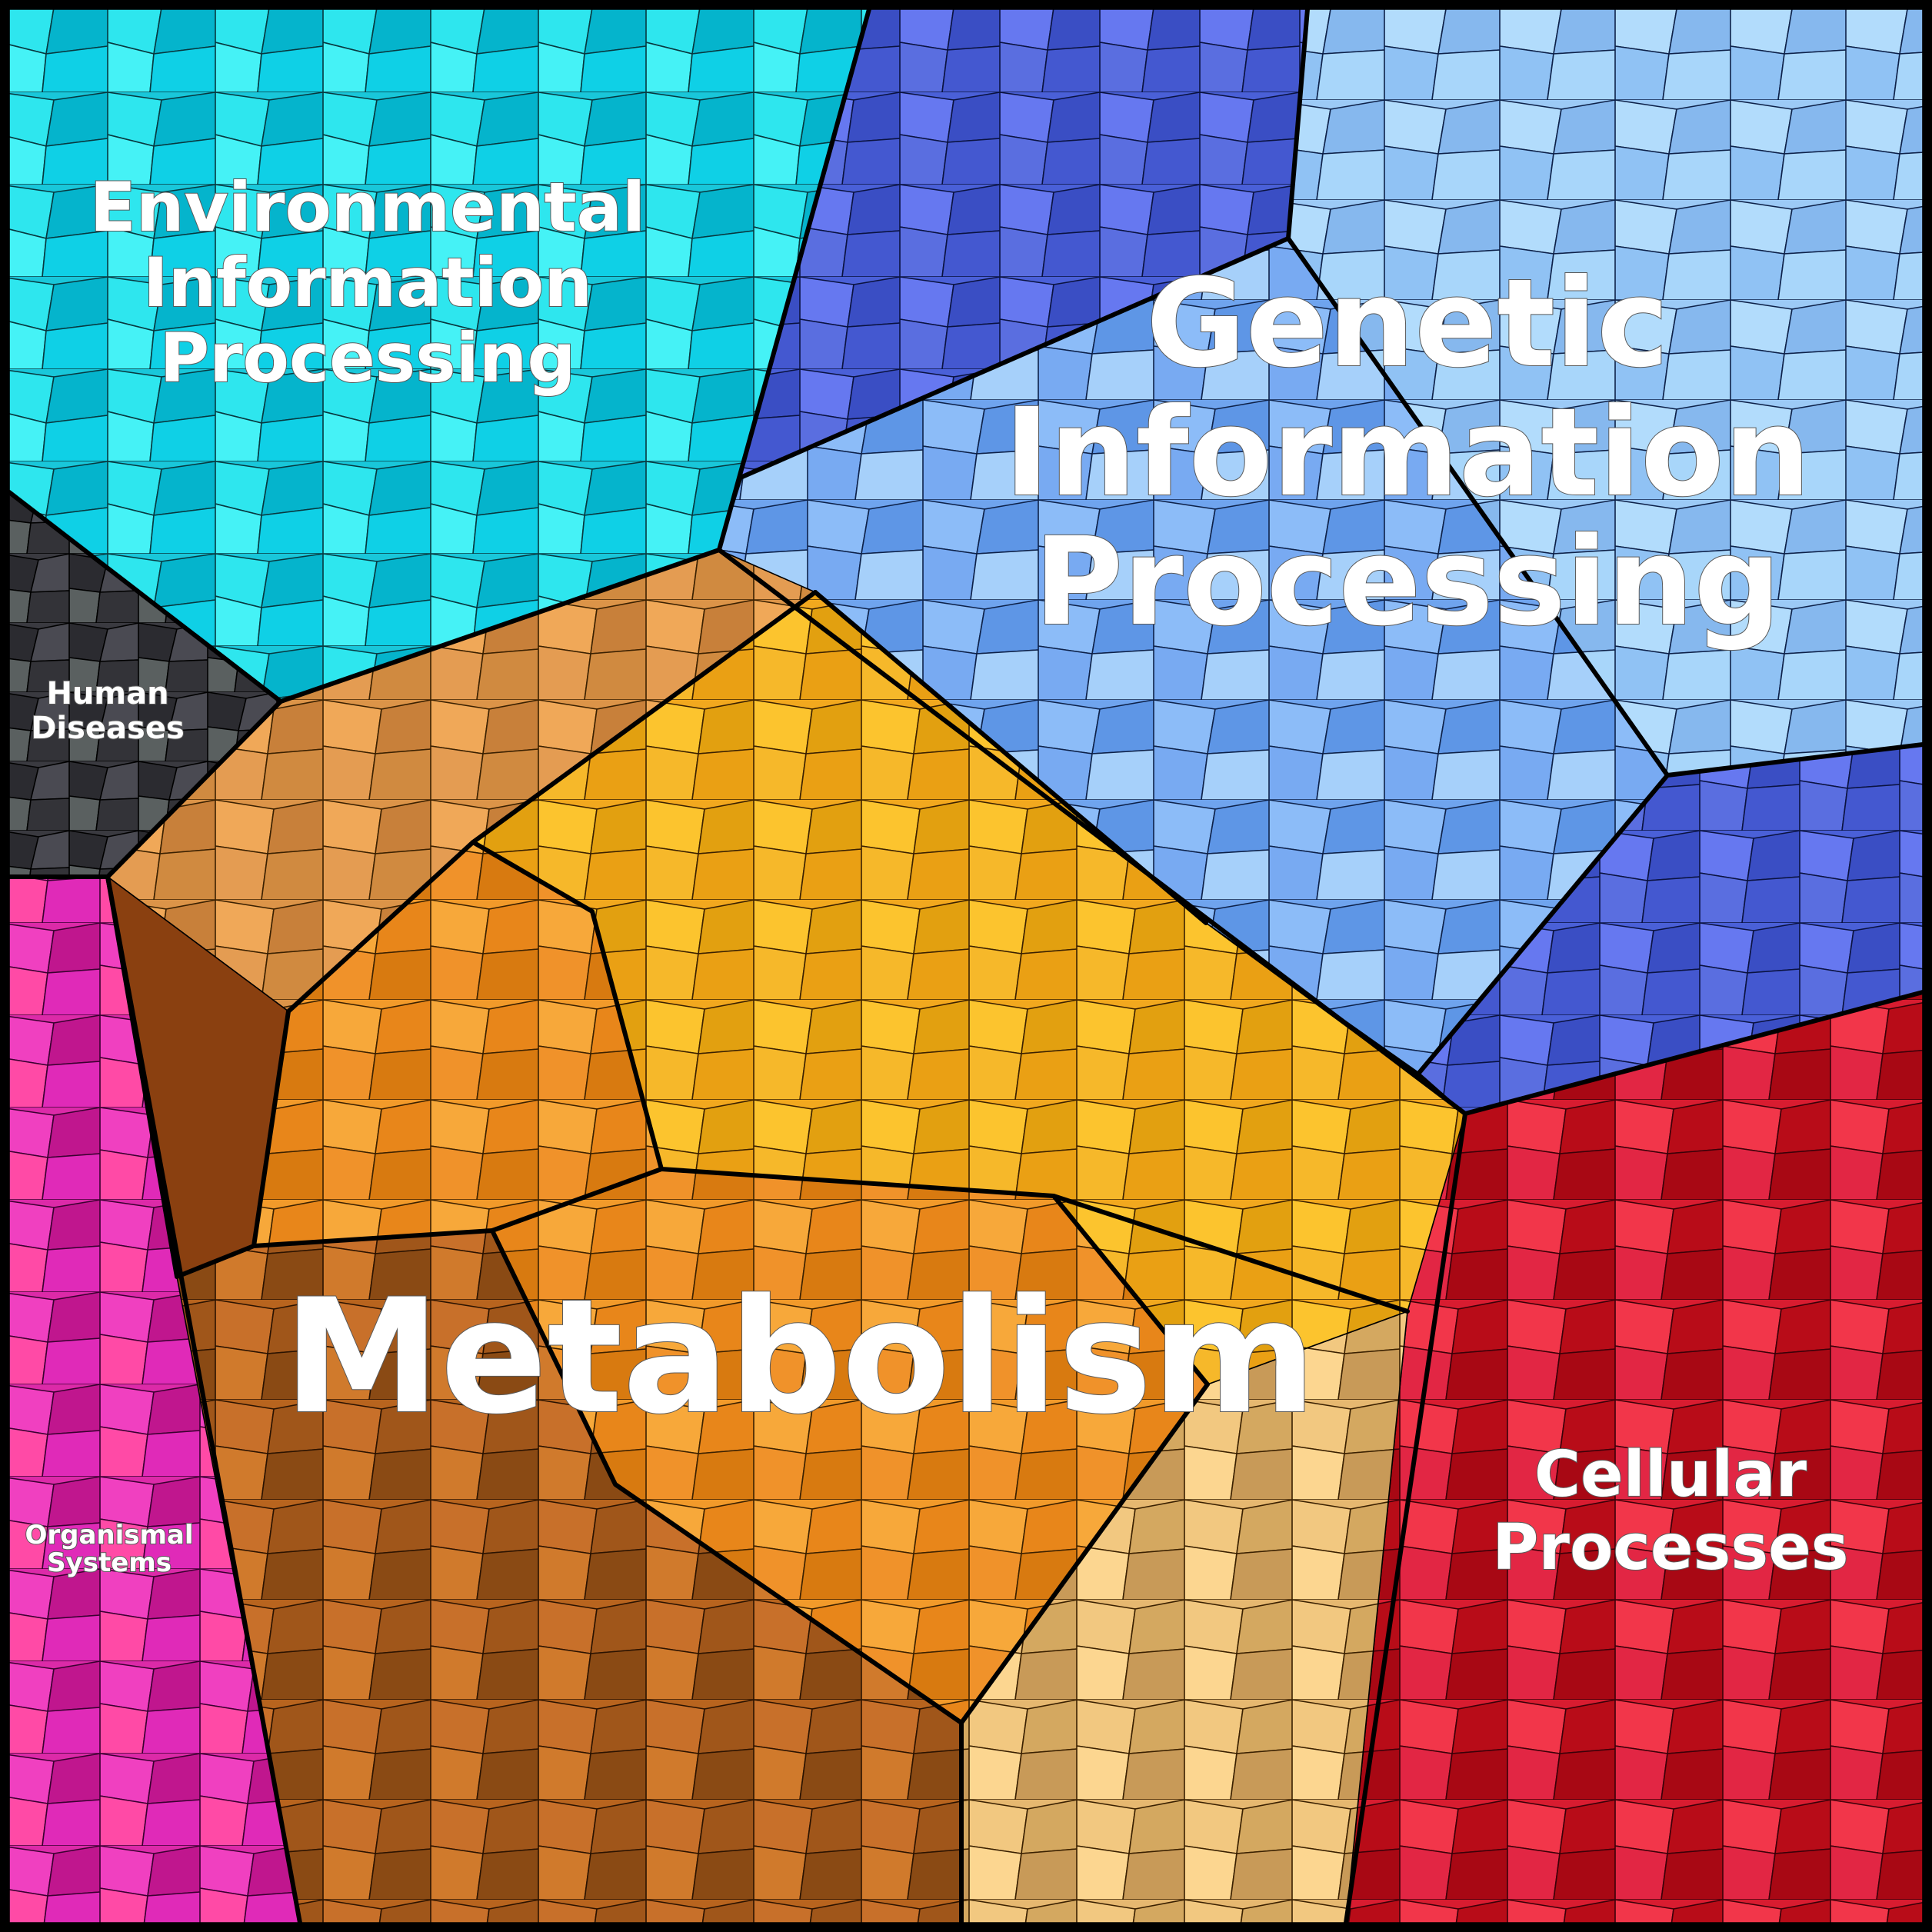 Image resolution: width=1932 pixels, height=1932 pixels. I want to click on label-genetic-line-2: Information, so click(1407, 453).